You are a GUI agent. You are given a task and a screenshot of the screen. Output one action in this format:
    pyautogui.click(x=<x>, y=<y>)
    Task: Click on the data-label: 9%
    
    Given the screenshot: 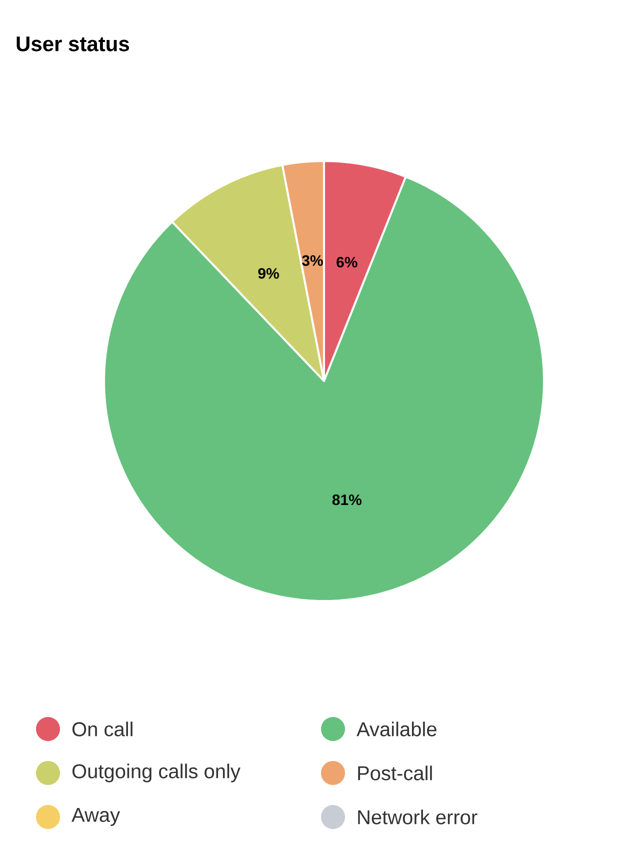 What is the action you would take?
    pyautogui.click(x=268, y=273)
    